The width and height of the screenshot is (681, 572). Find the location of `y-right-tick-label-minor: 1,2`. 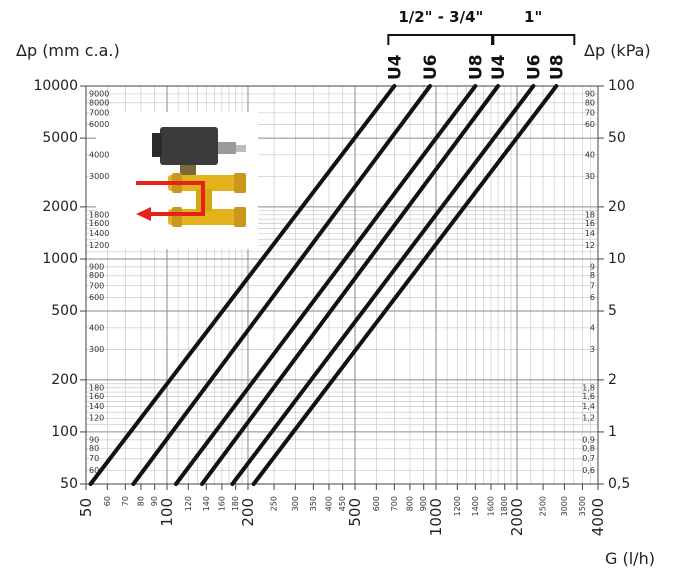

y-right-tick-label-minor: 1,2 is located at coordinates (588, 418).